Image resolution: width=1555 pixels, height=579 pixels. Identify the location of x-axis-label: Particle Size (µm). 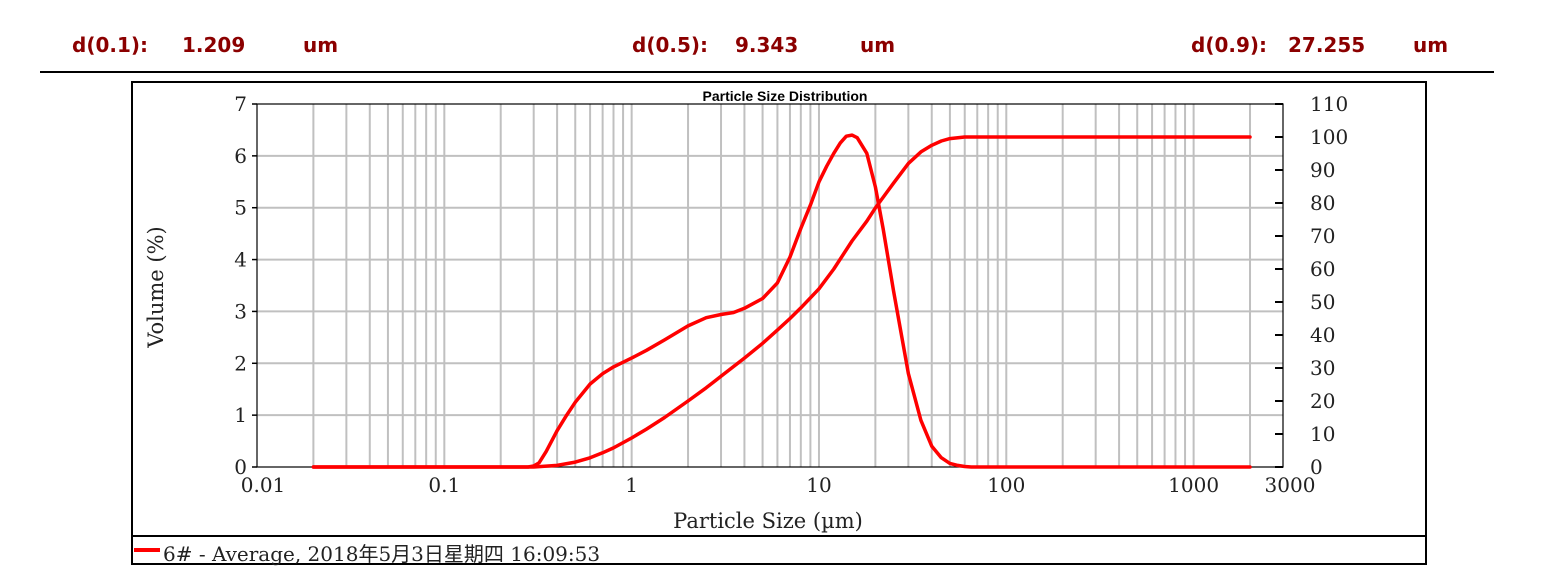
(768, 521).